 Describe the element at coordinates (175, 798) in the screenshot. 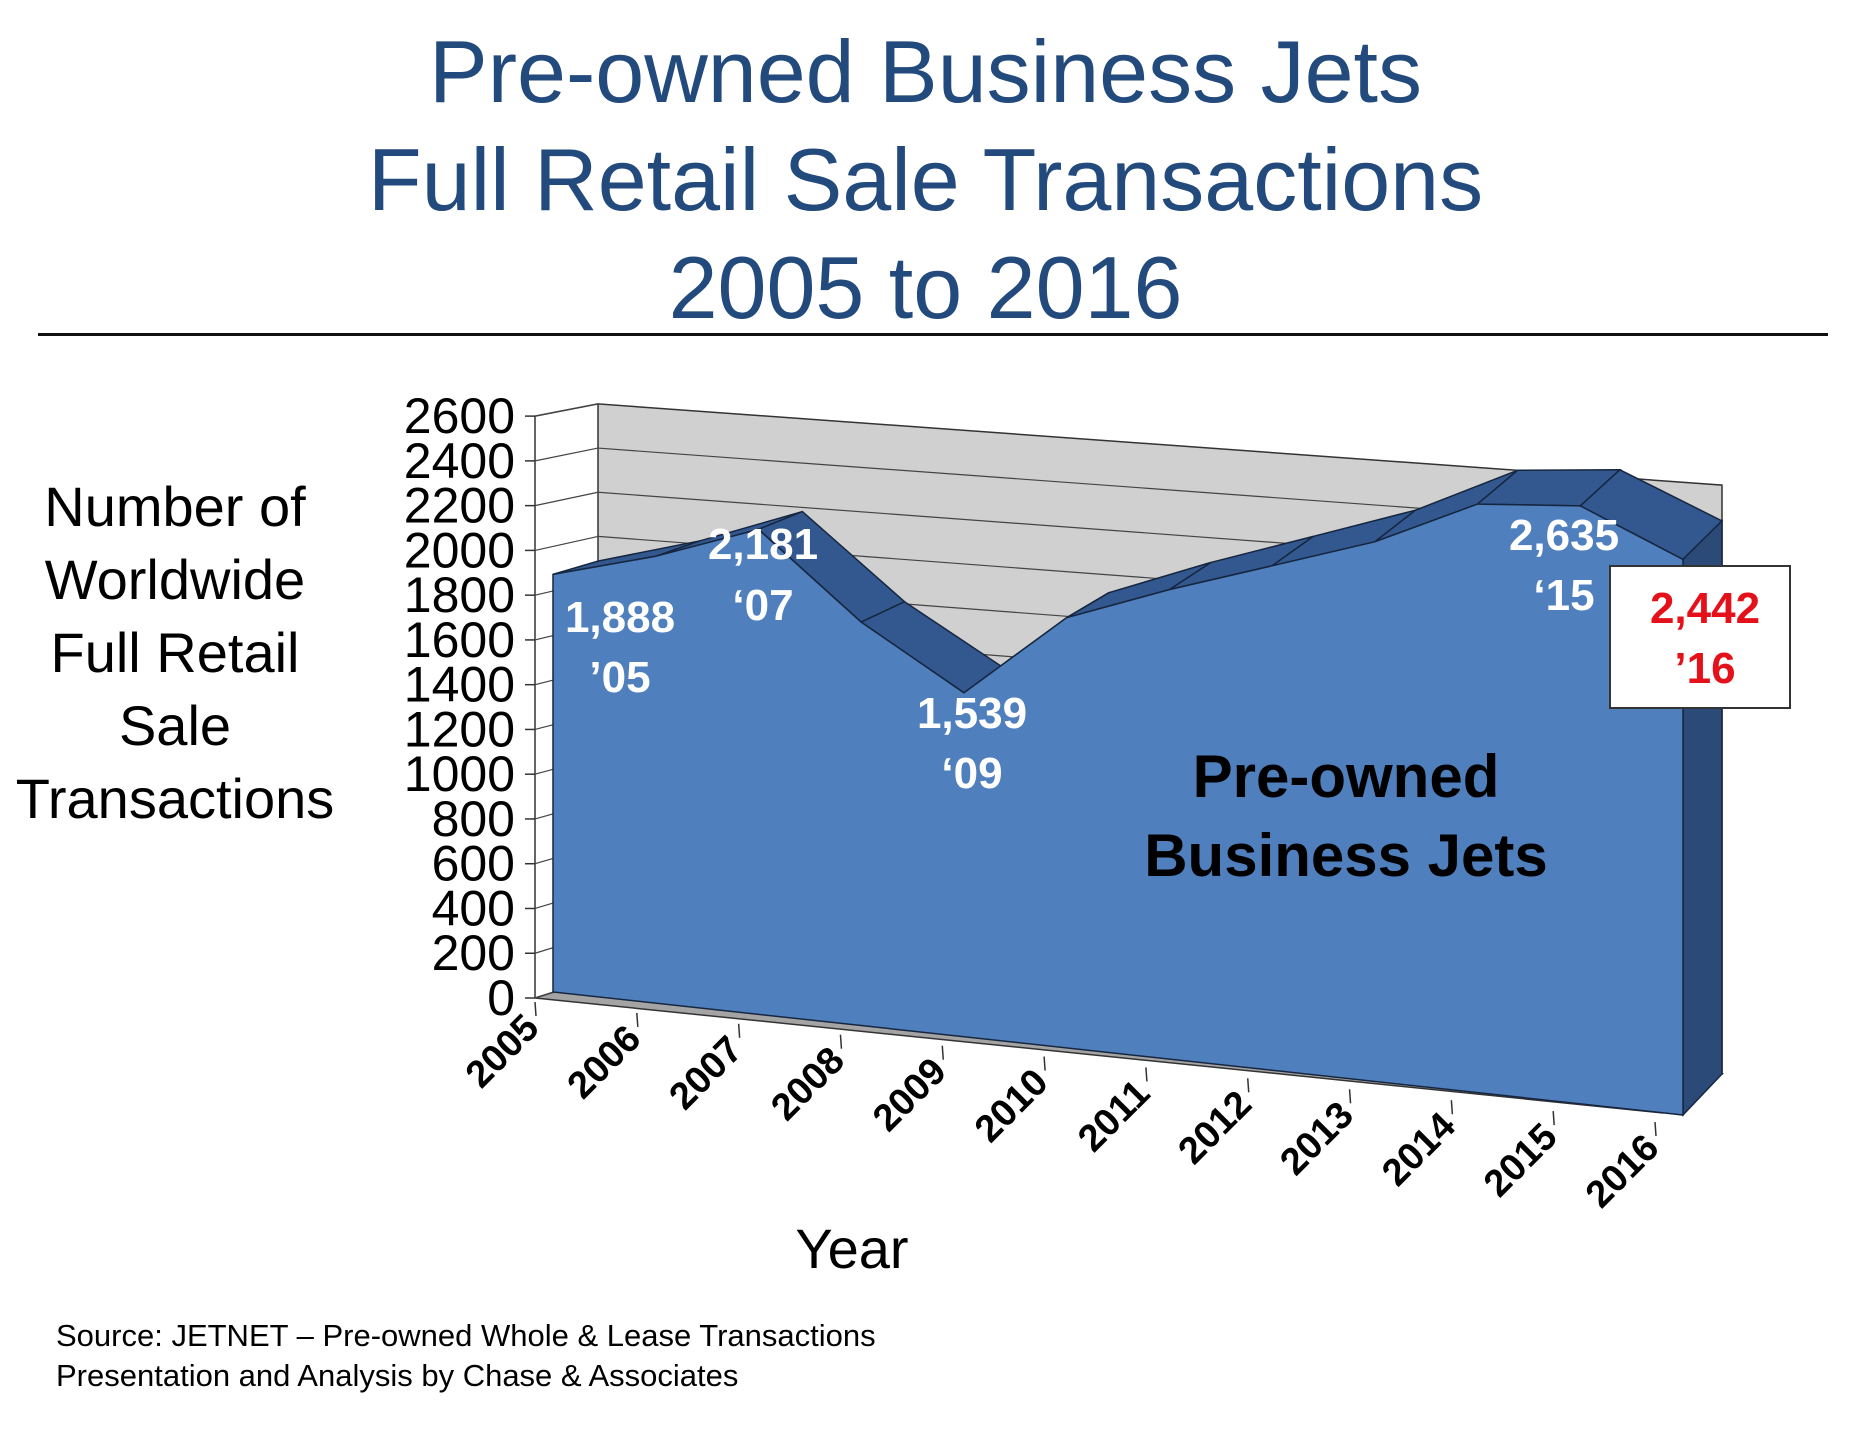

I see `y-axis-title-line: Transactions` at that location.